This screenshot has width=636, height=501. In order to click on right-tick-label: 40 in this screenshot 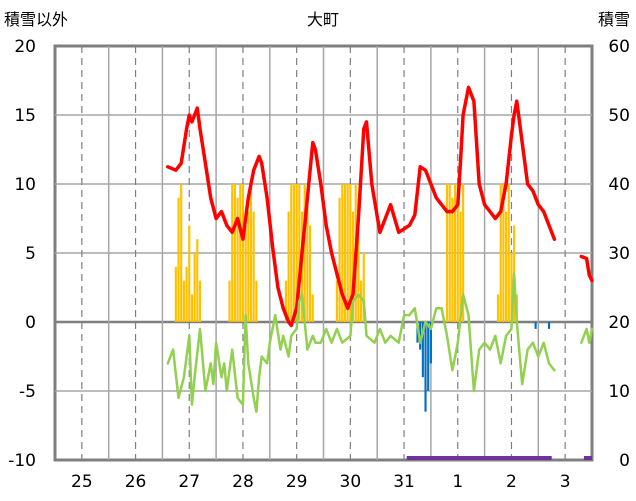, I will do `click(619, 185)`.